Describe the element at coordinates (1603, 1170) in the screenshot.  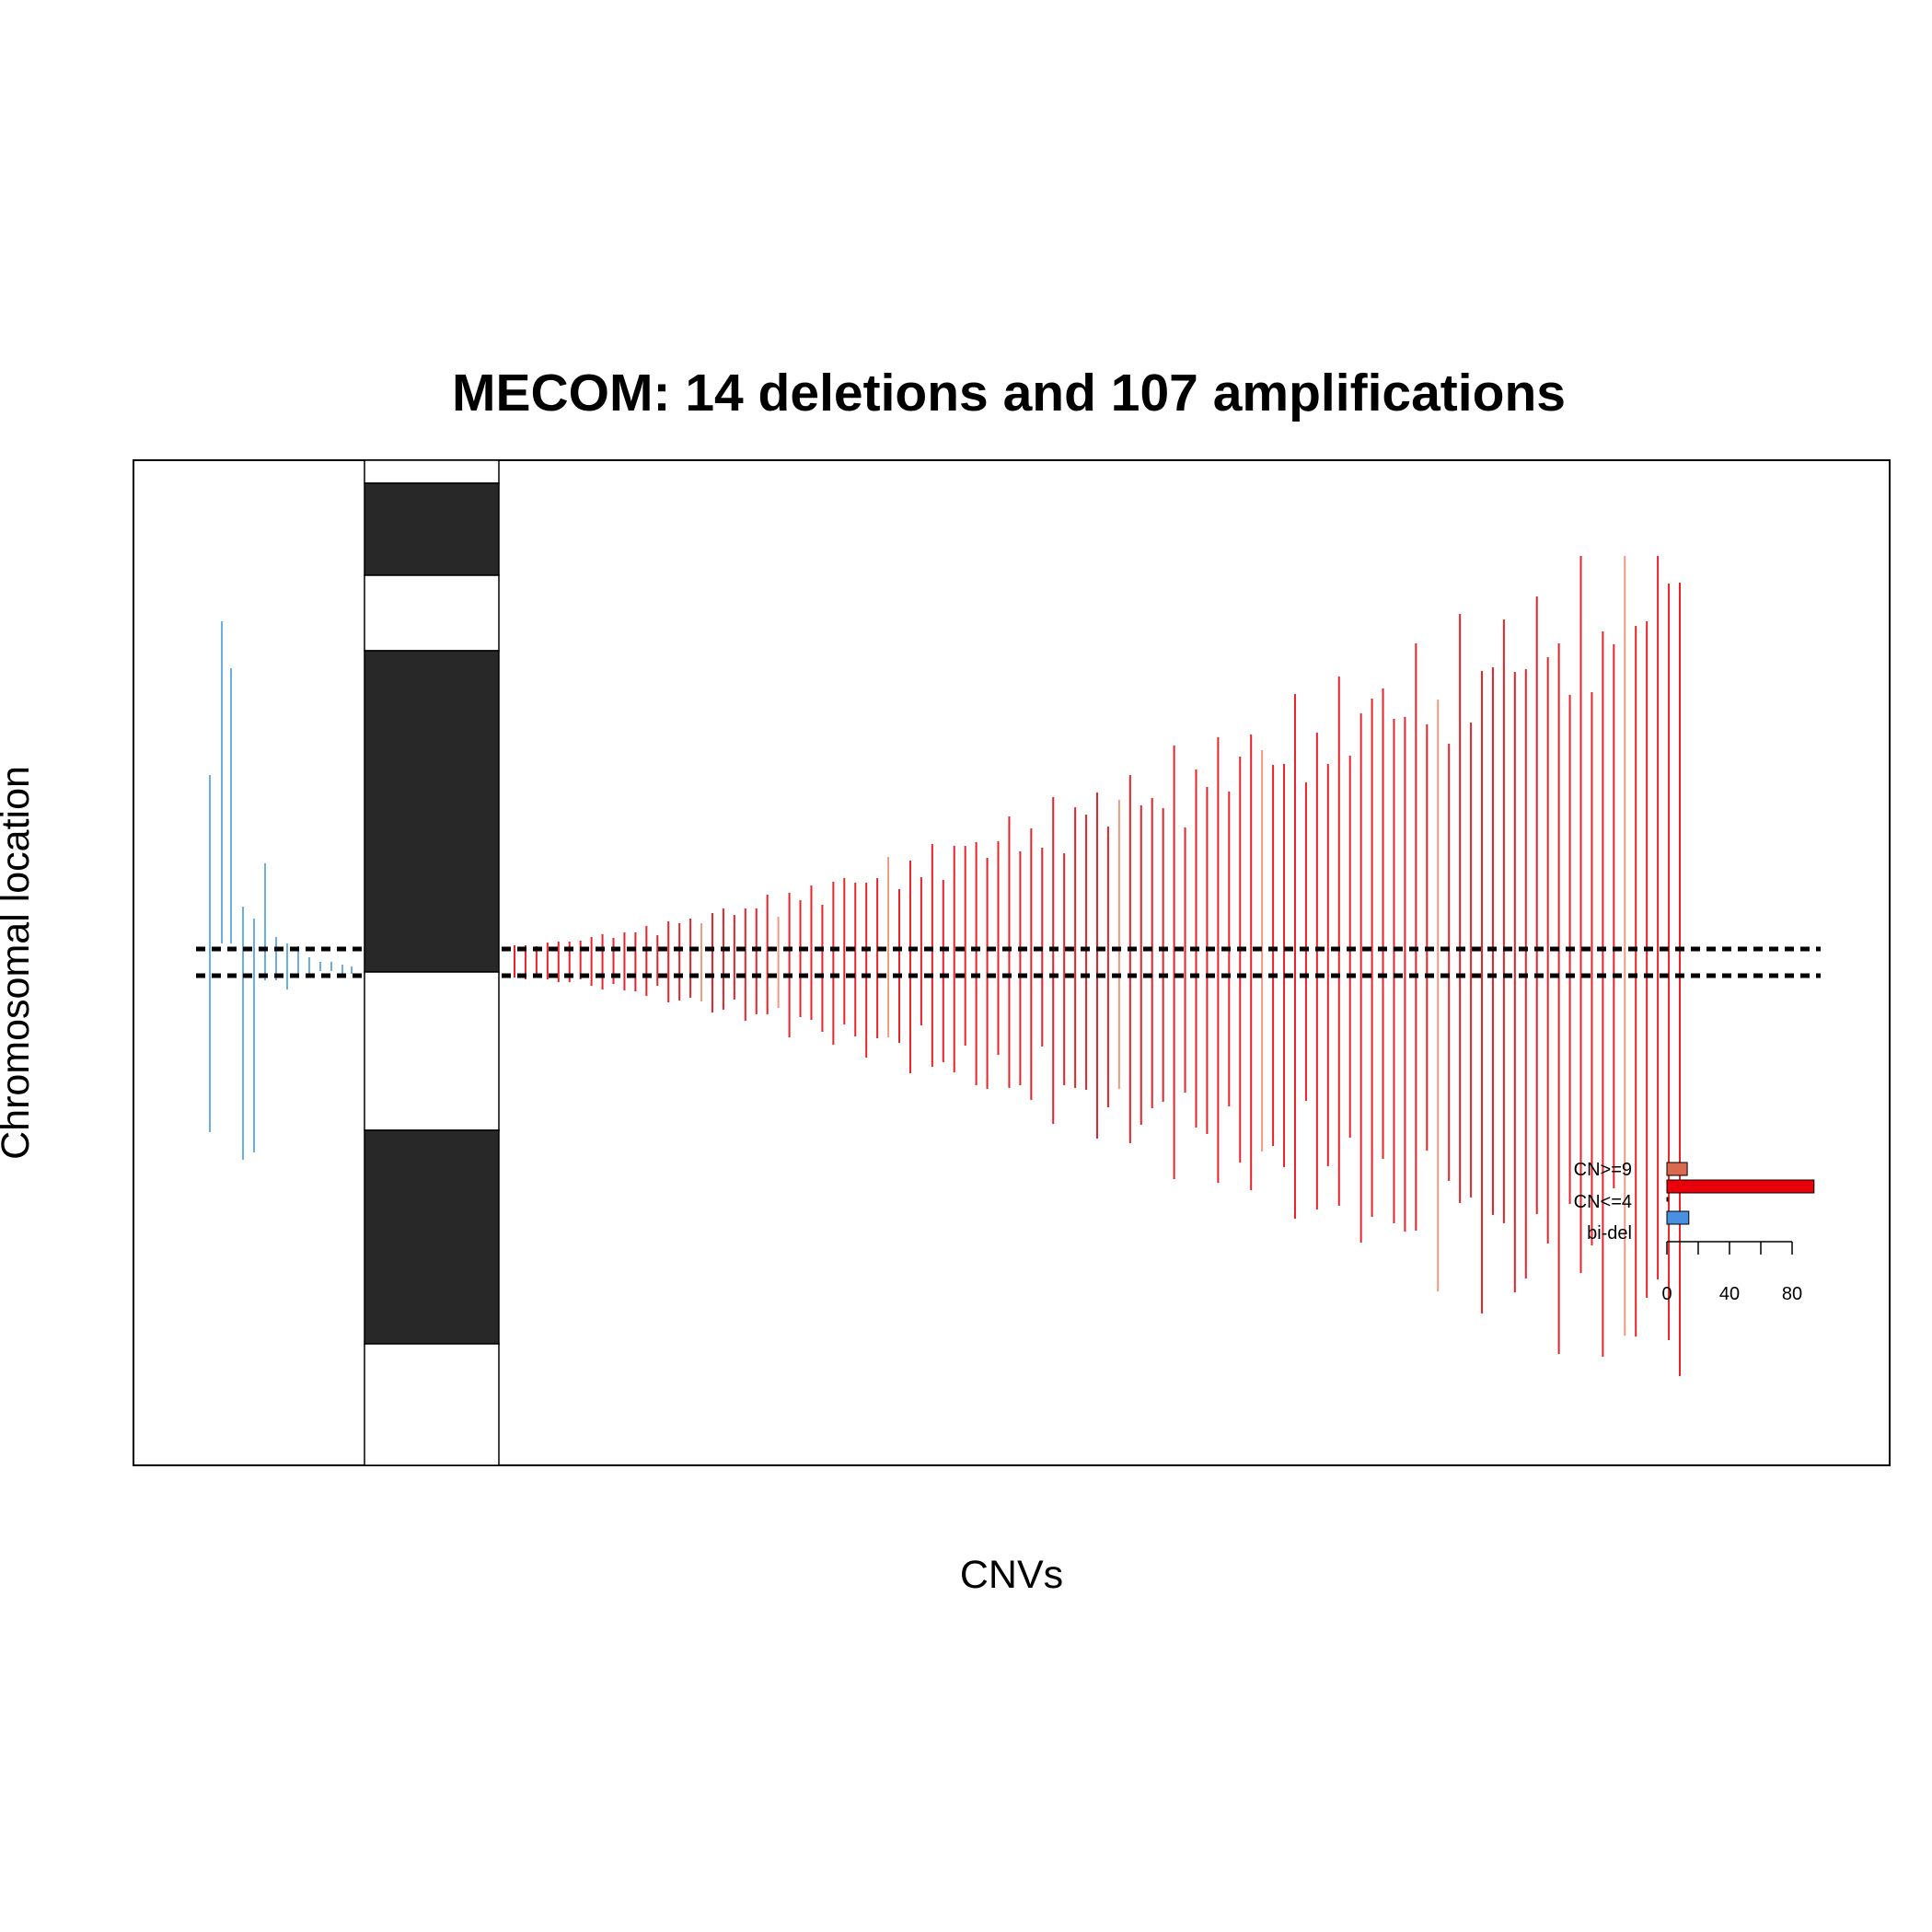
I see `legend-label-1: CN>=9` at that location.